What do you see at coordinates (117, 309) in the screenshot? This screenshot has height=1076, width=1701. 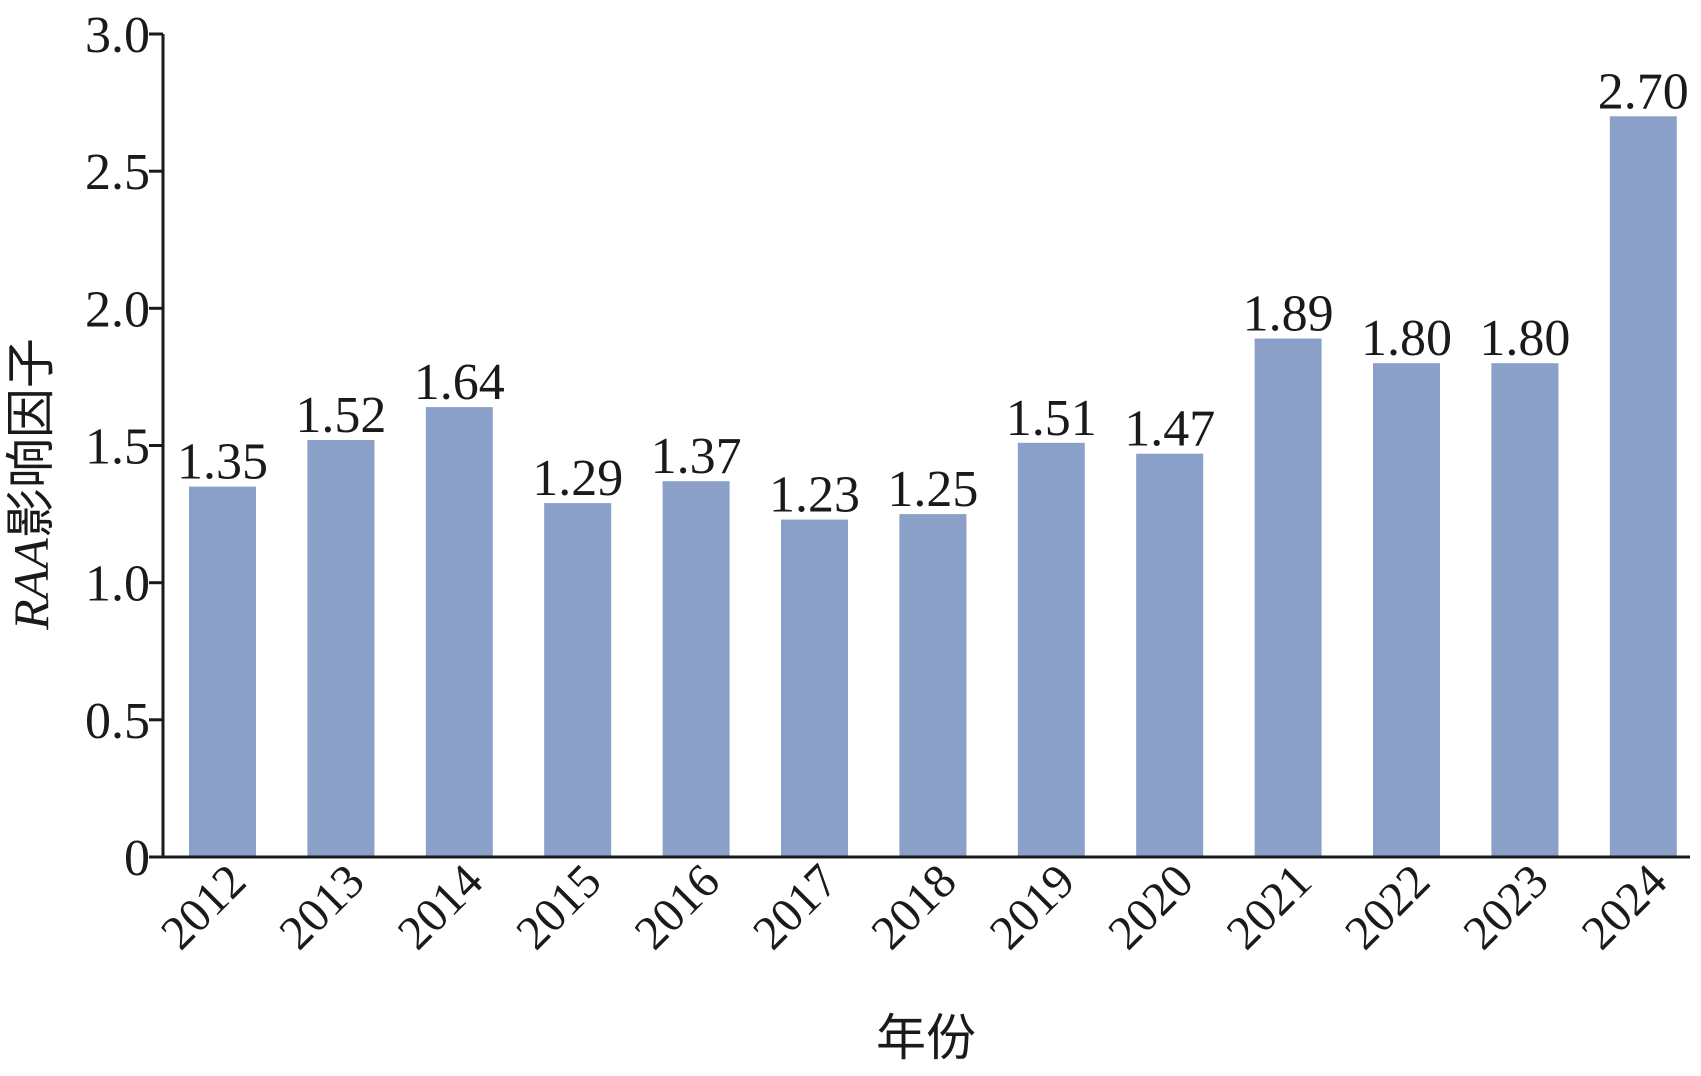 I see `y-tick-label-2.0: 2.0` at bounding box center [117, 309].